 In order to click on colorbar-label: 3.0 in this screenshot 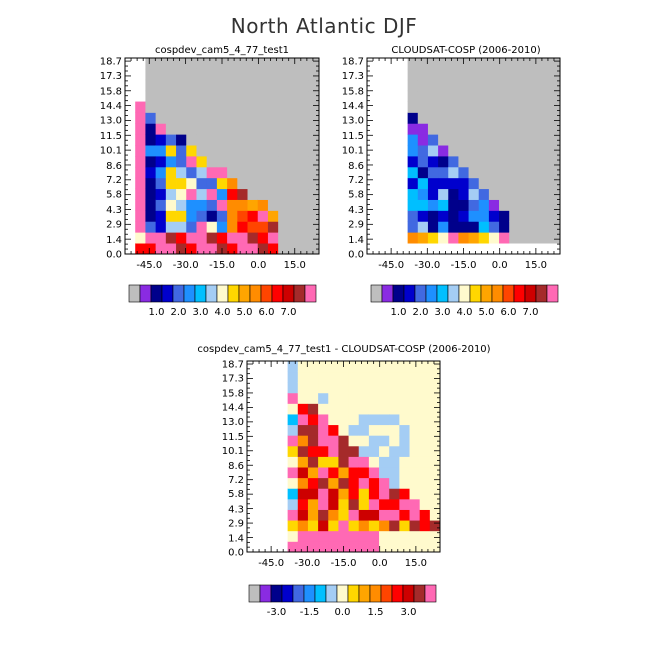, I will do `click(443, 312)`.